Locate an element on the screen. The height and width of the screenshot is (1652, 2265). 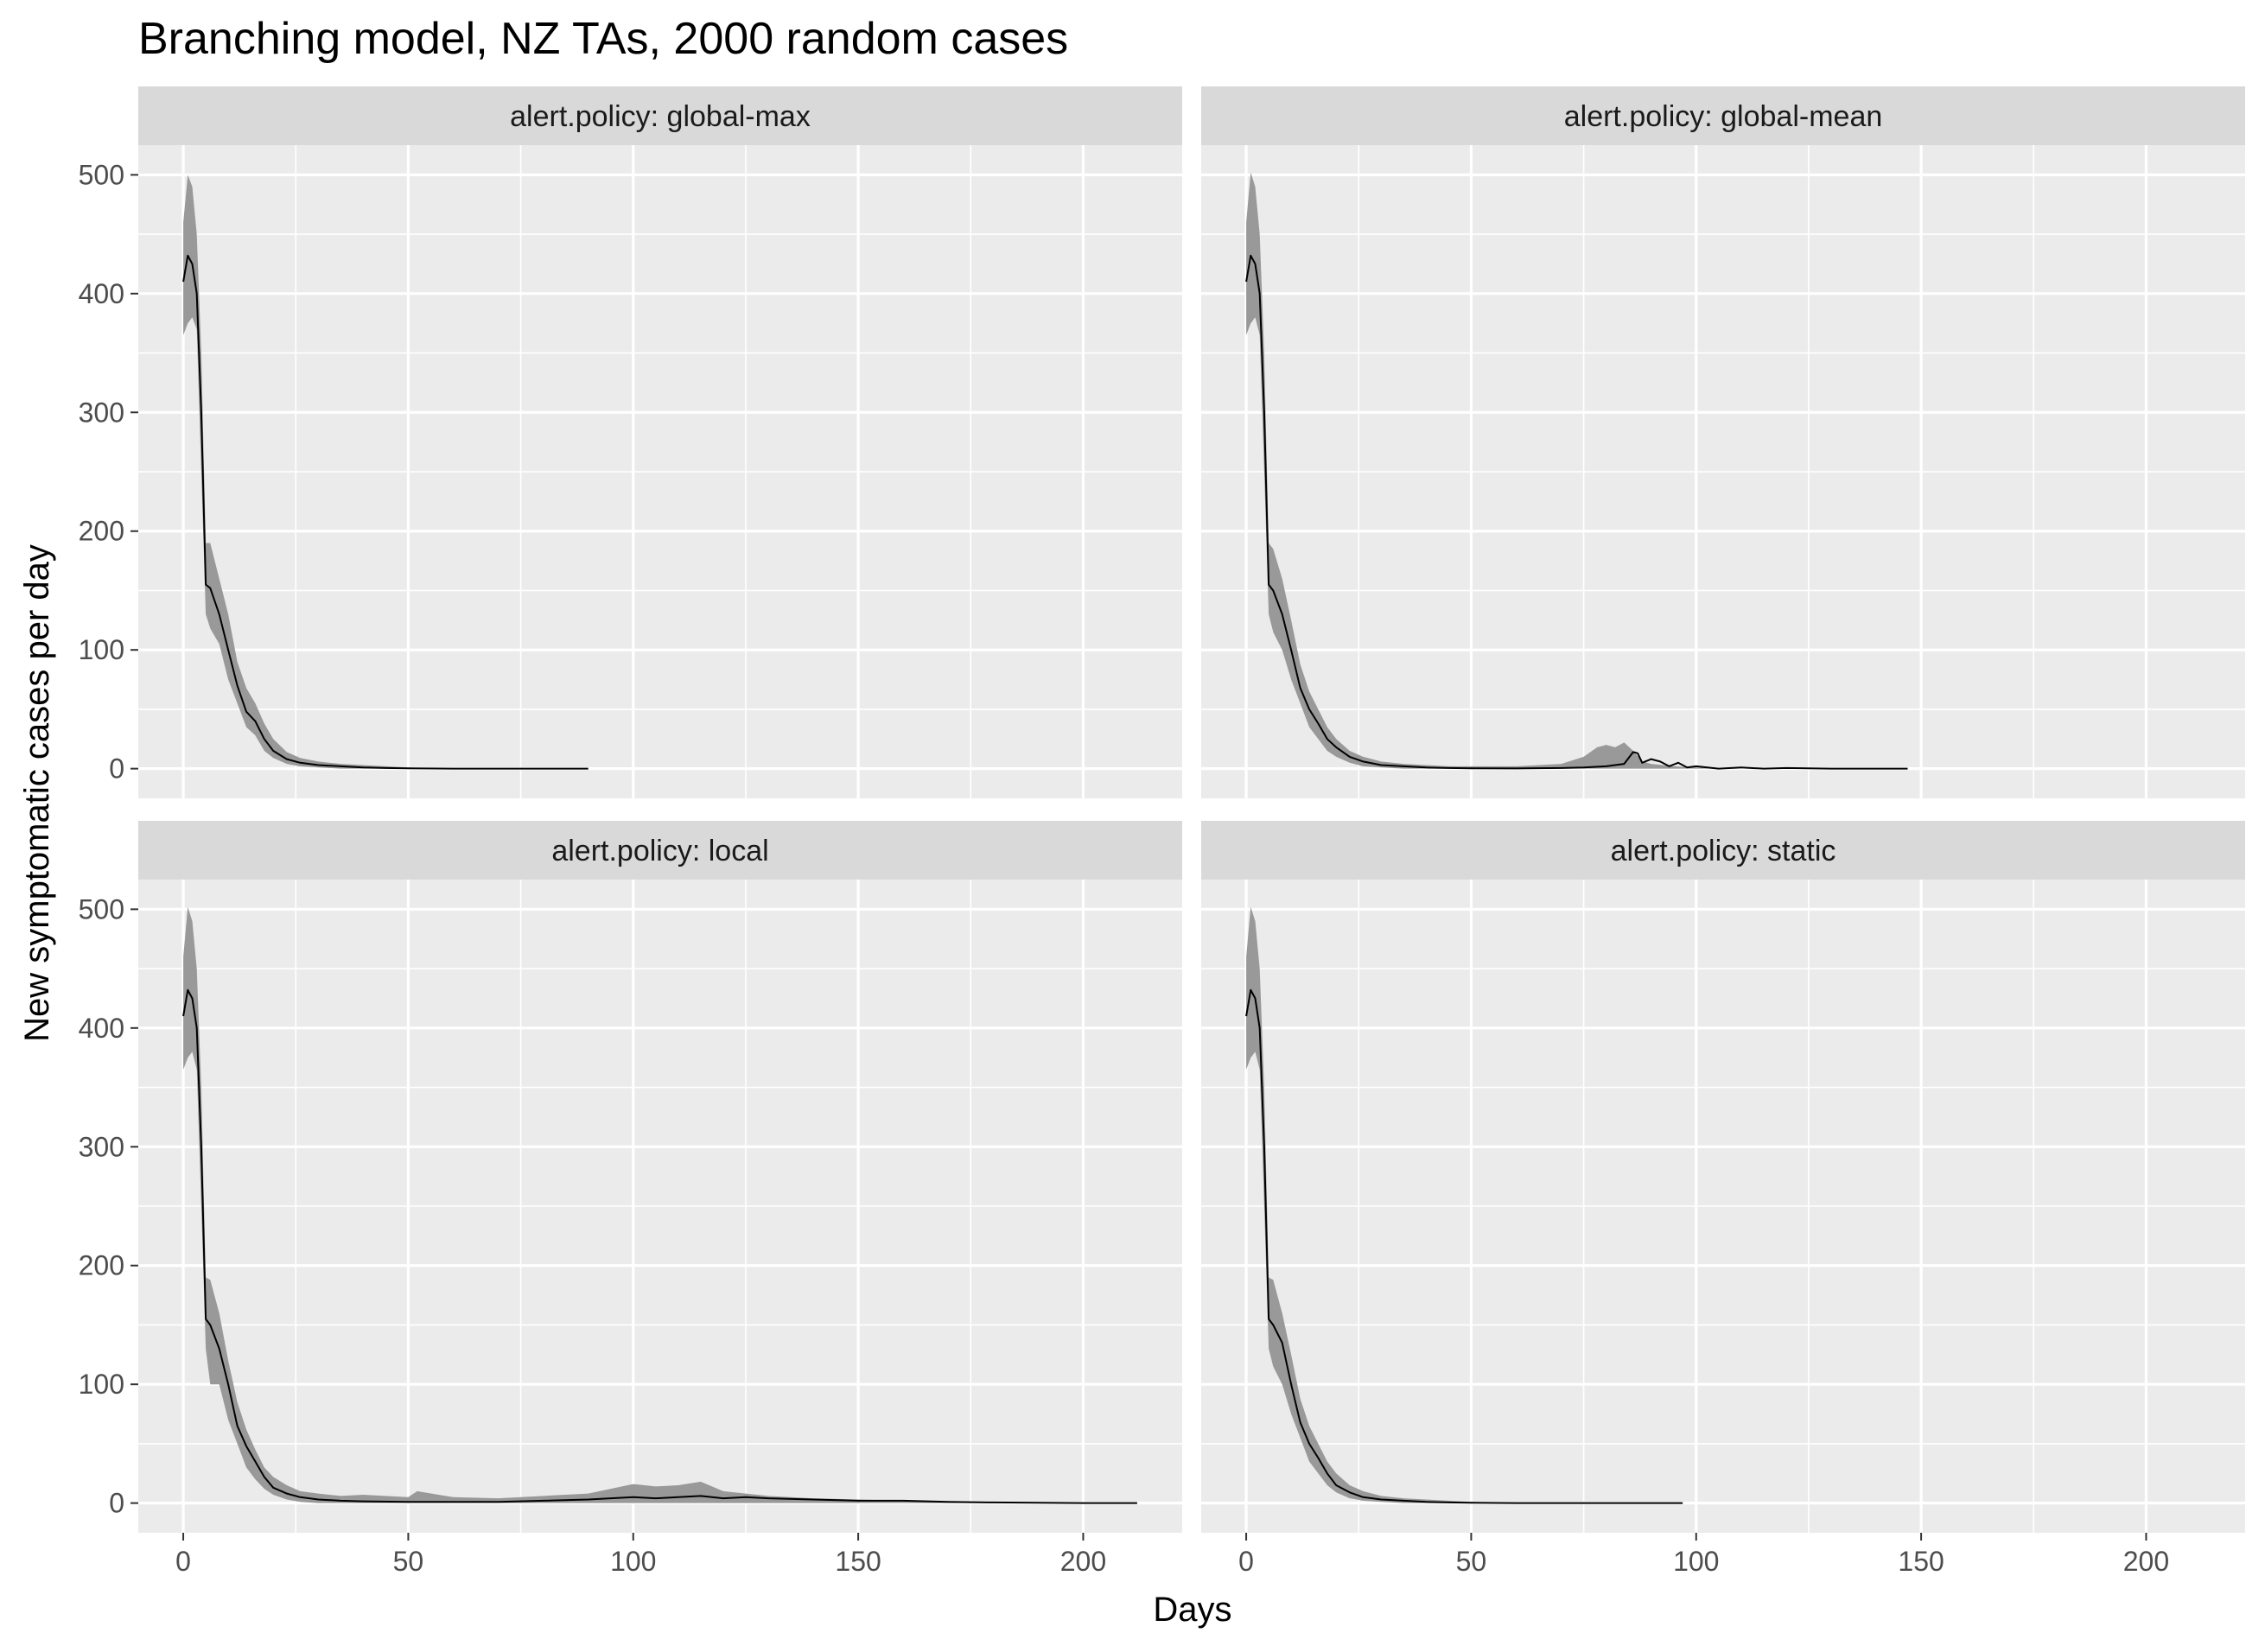
strip-label: alert.policy: local is located at coordinates (659, 851).